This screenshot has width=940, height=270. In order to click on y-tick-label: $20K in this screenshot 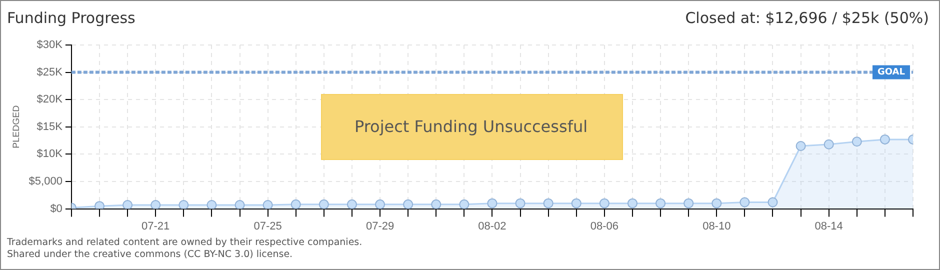, I will do `click(50, 100)`.